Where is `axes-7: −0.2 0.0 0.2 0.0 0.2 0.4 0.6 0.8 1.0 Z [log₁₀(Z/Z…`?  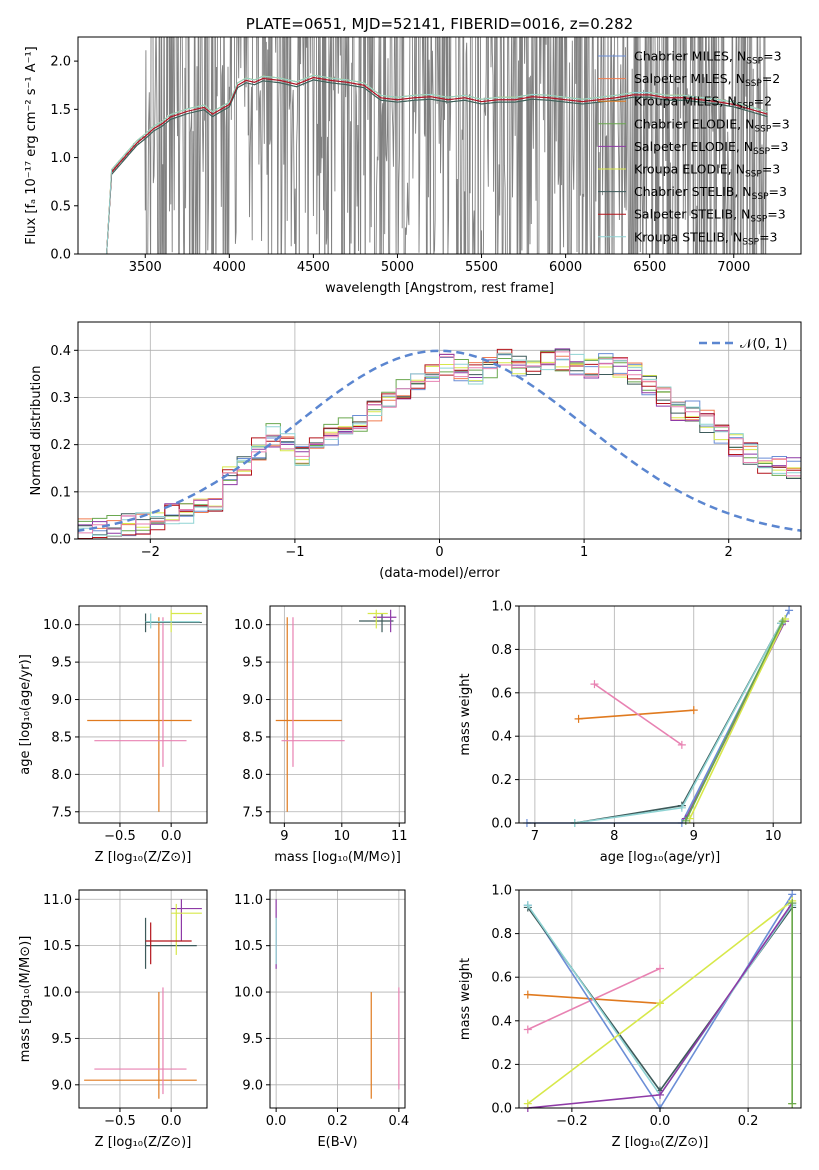 axes-7: −0.2 0.0 0.2 0.0 0.2 0.4 0.6 0.8 1.0 Z [log₁₀(Z/Z… is located at coordinates (630, 1017).